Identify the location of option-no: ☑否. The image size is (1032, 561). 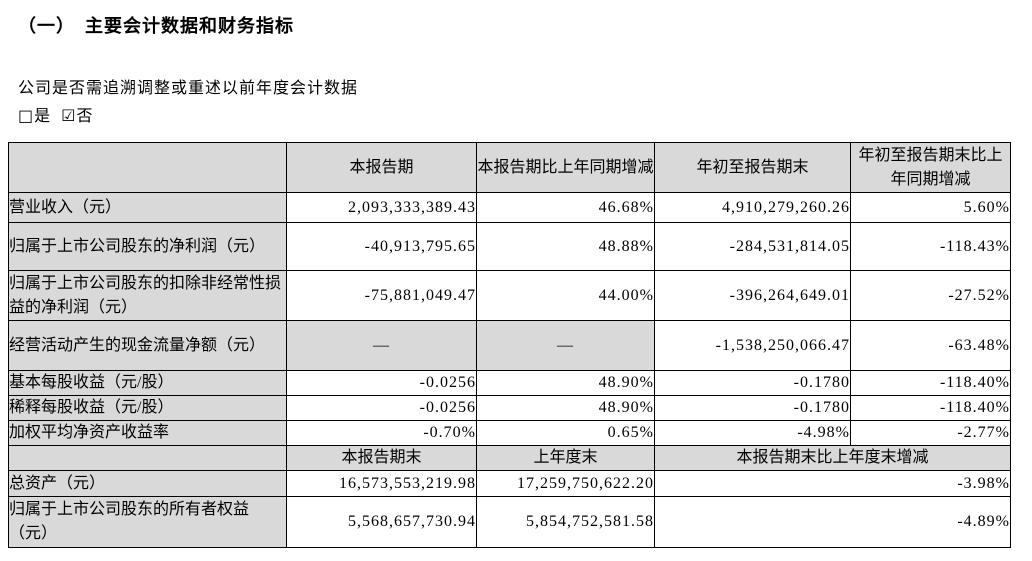
(77, 115).